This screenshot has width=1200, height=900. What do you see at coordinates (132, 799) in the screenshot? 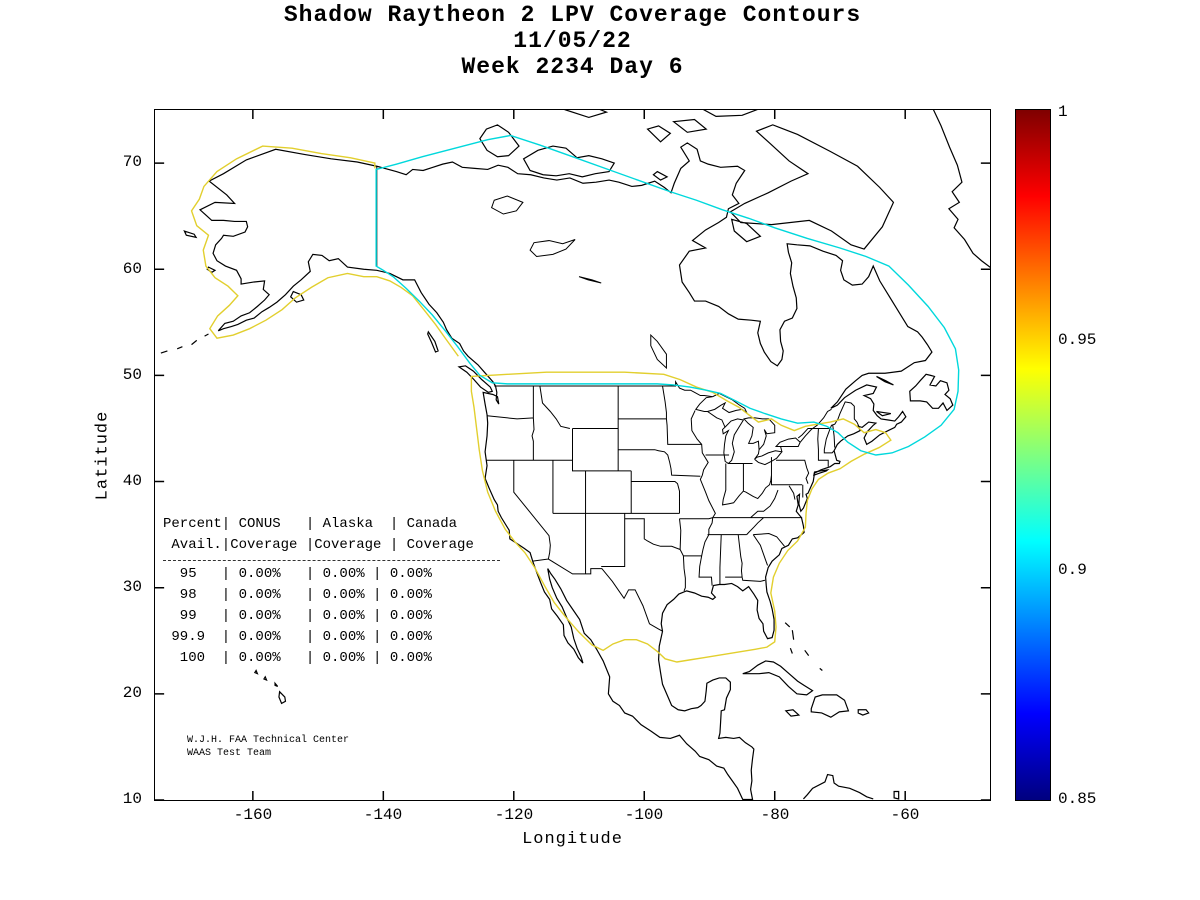
I see `y-tick-label-6: 10` at bounding box center [132, 799].